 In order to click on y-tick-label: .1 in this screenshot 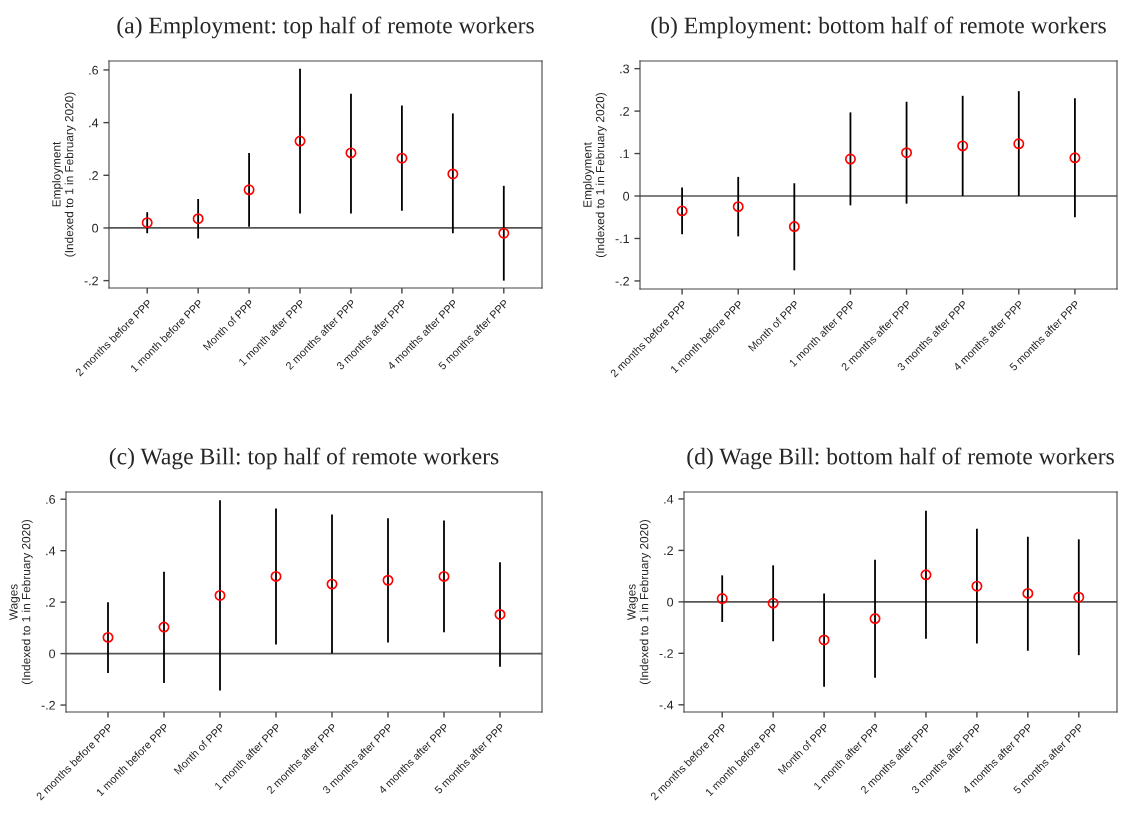, I will do `click(624, 154)`.